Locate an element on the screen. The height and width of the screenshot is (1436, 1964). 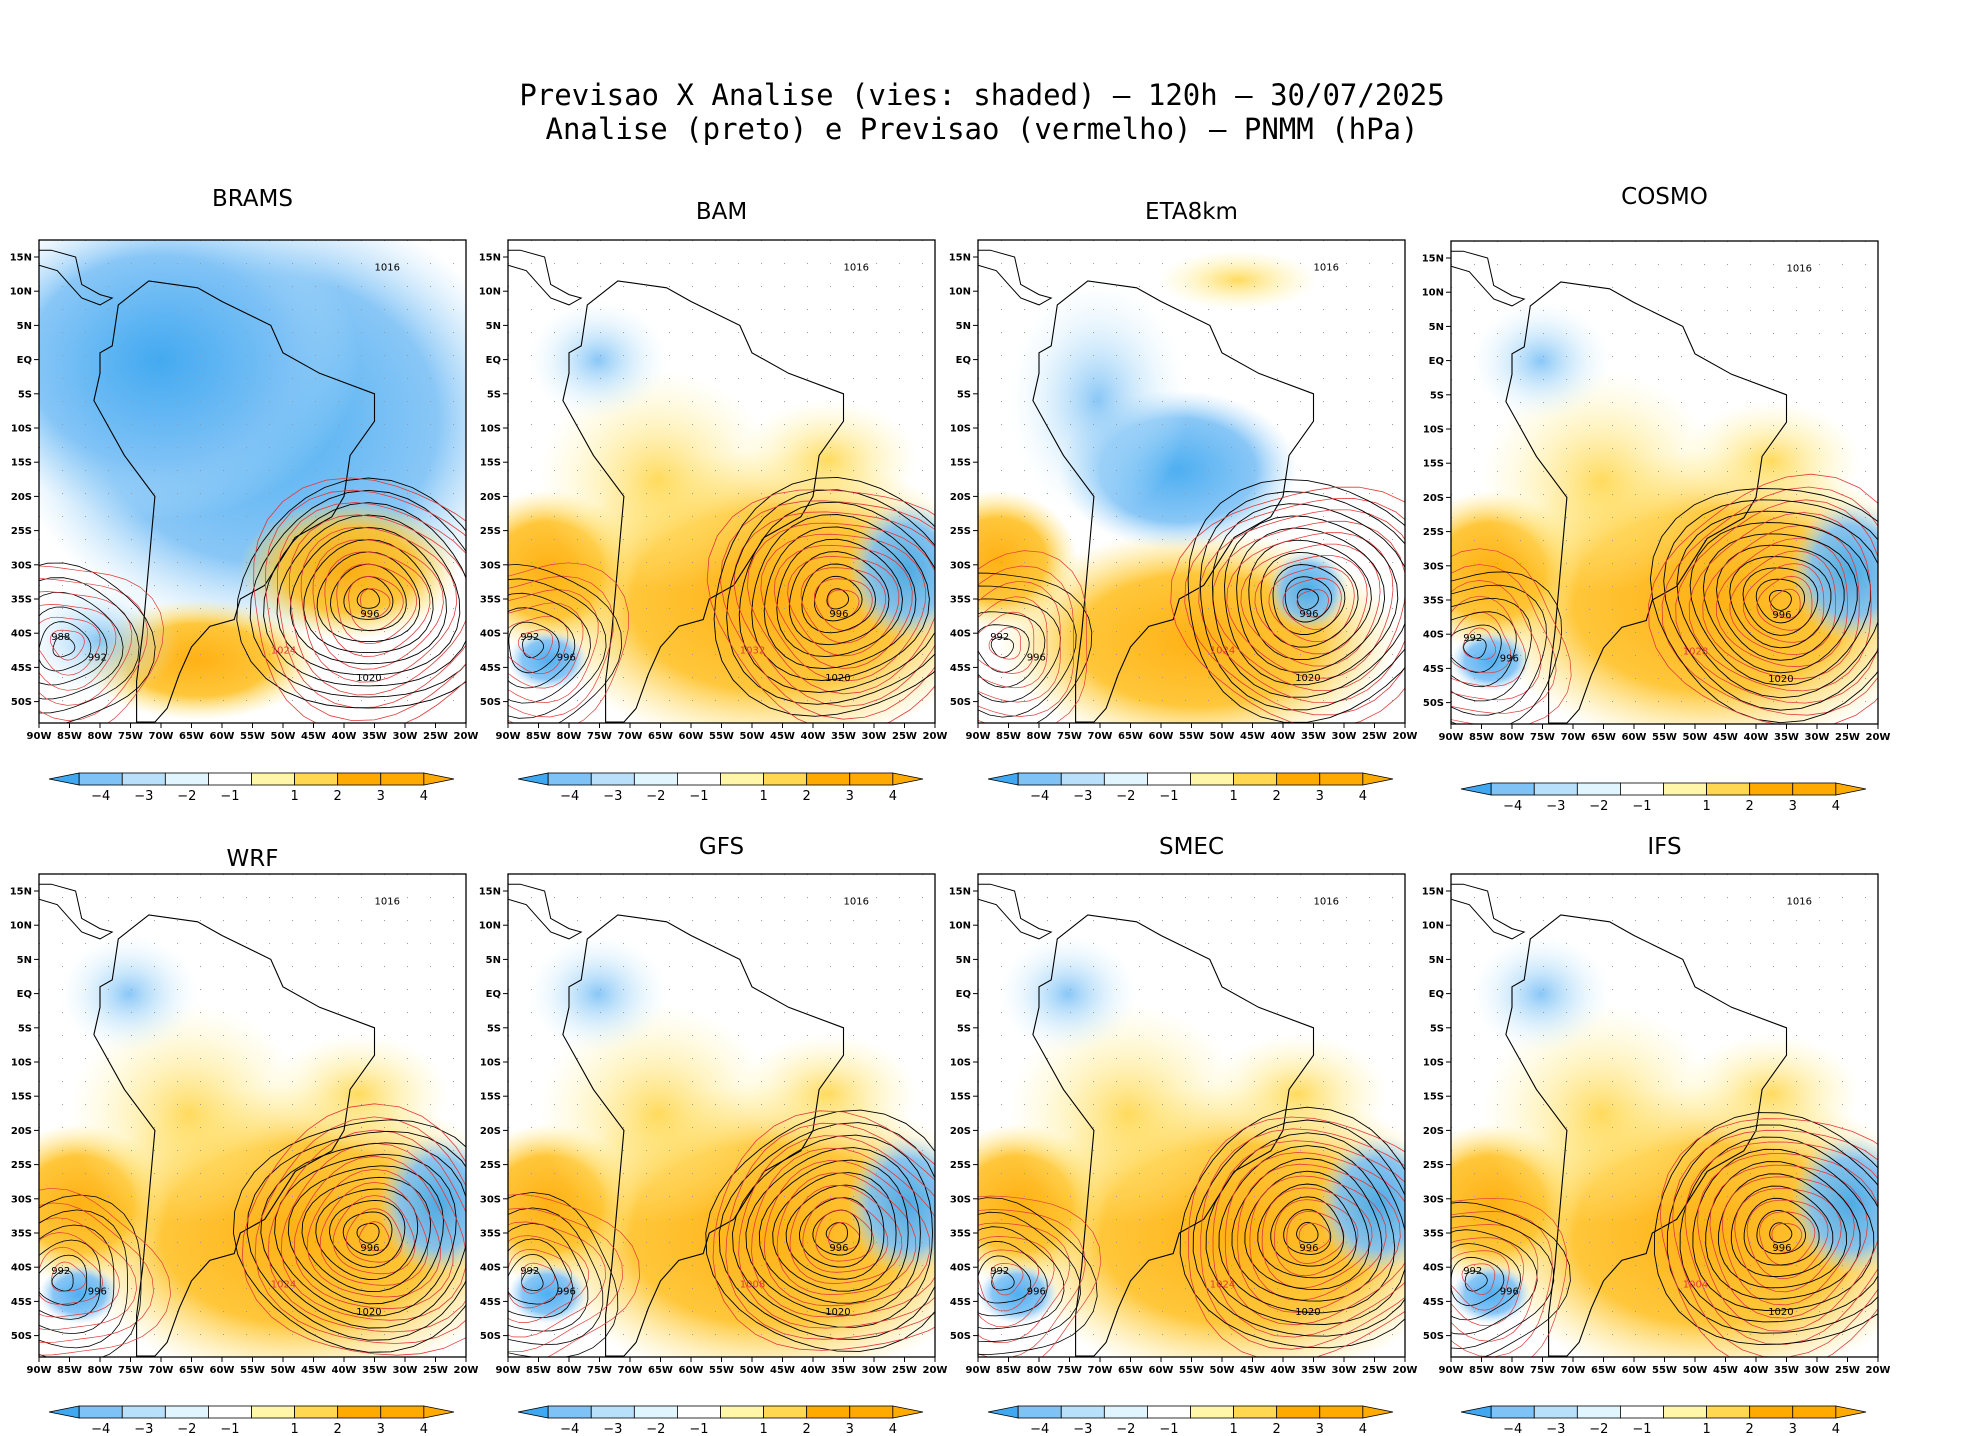
lat-label: 5S is located at coordinates (494, 1028).